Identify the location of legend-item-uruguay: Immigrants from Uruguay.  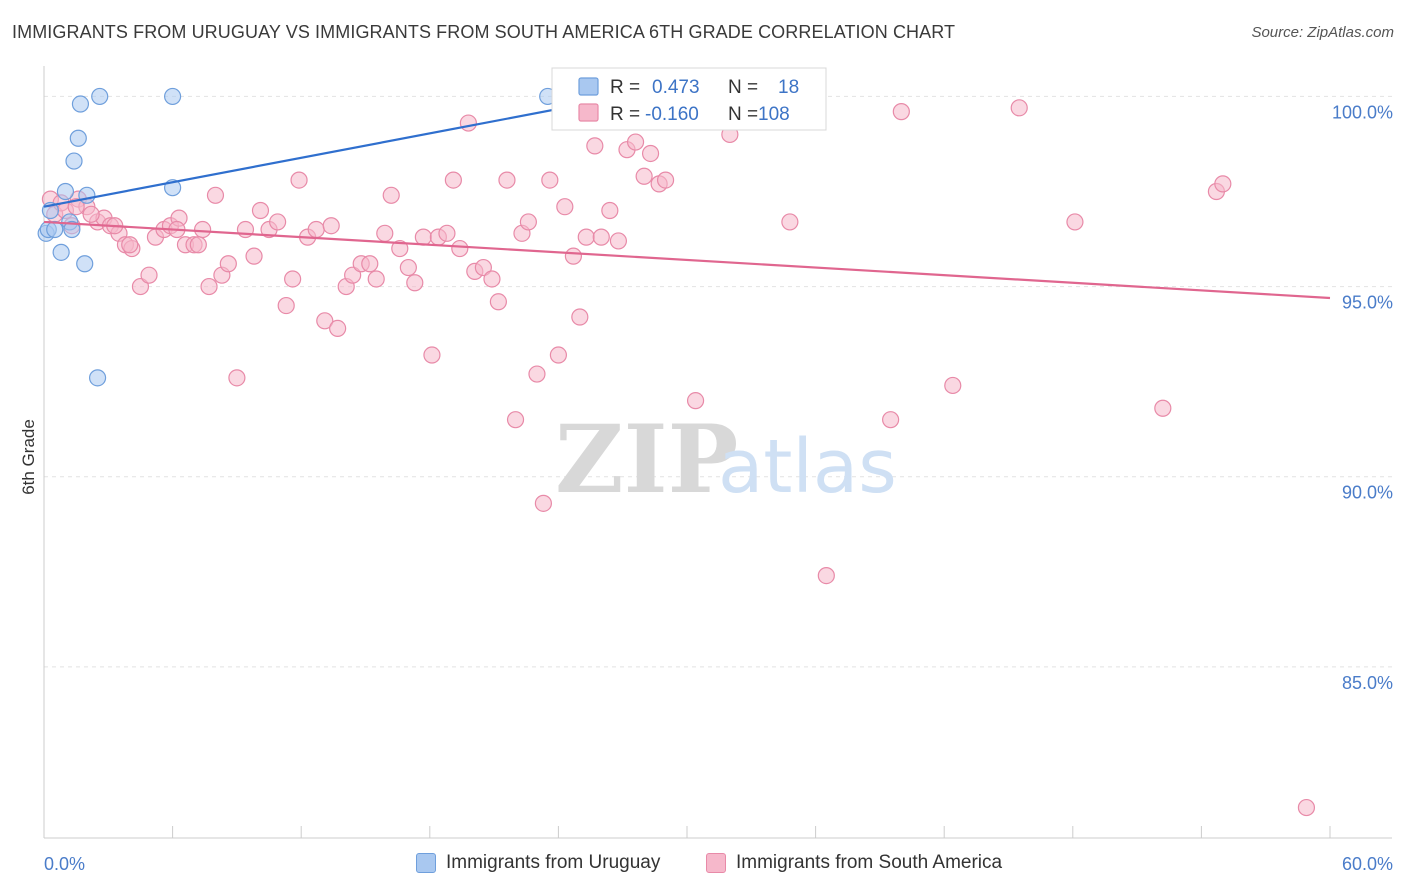
(538, 863).